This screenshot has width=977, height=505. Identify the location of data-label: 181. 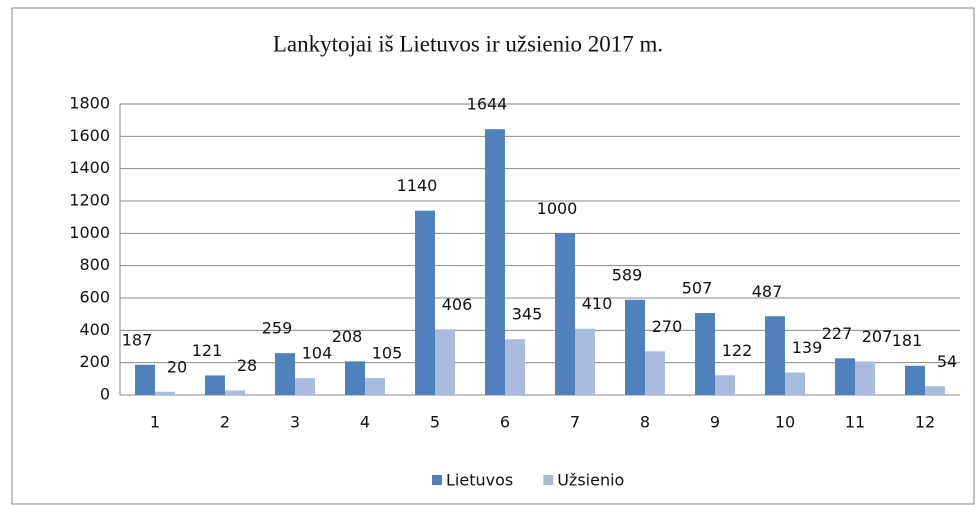
(907, 340).